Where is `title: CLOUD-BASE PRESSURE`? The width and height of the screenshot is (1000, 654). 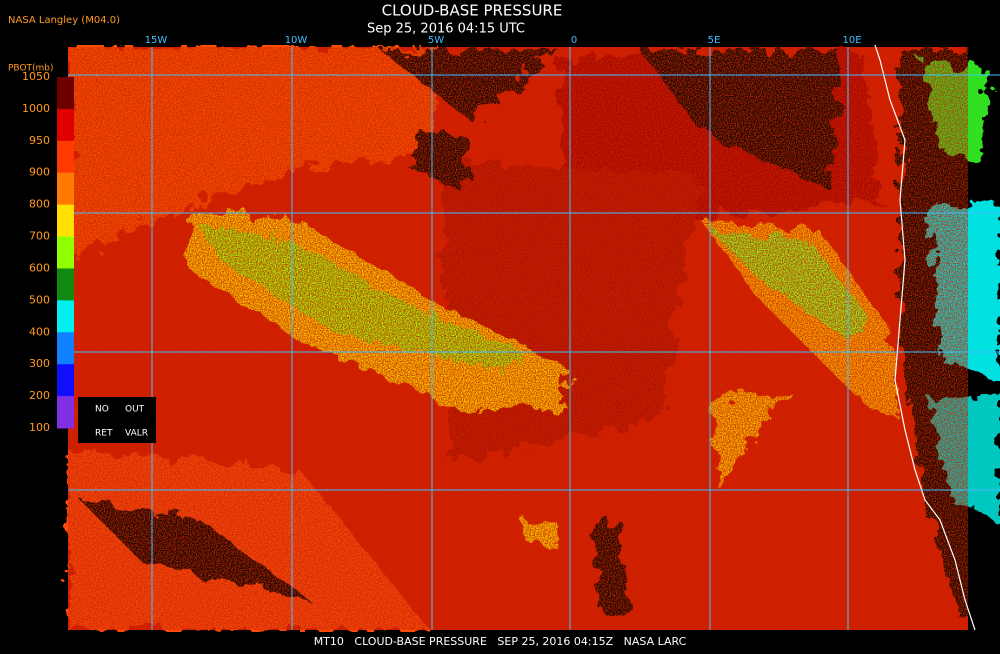
title: CLOUD-BASE PRESSURE is located at coordinates (472, 11).